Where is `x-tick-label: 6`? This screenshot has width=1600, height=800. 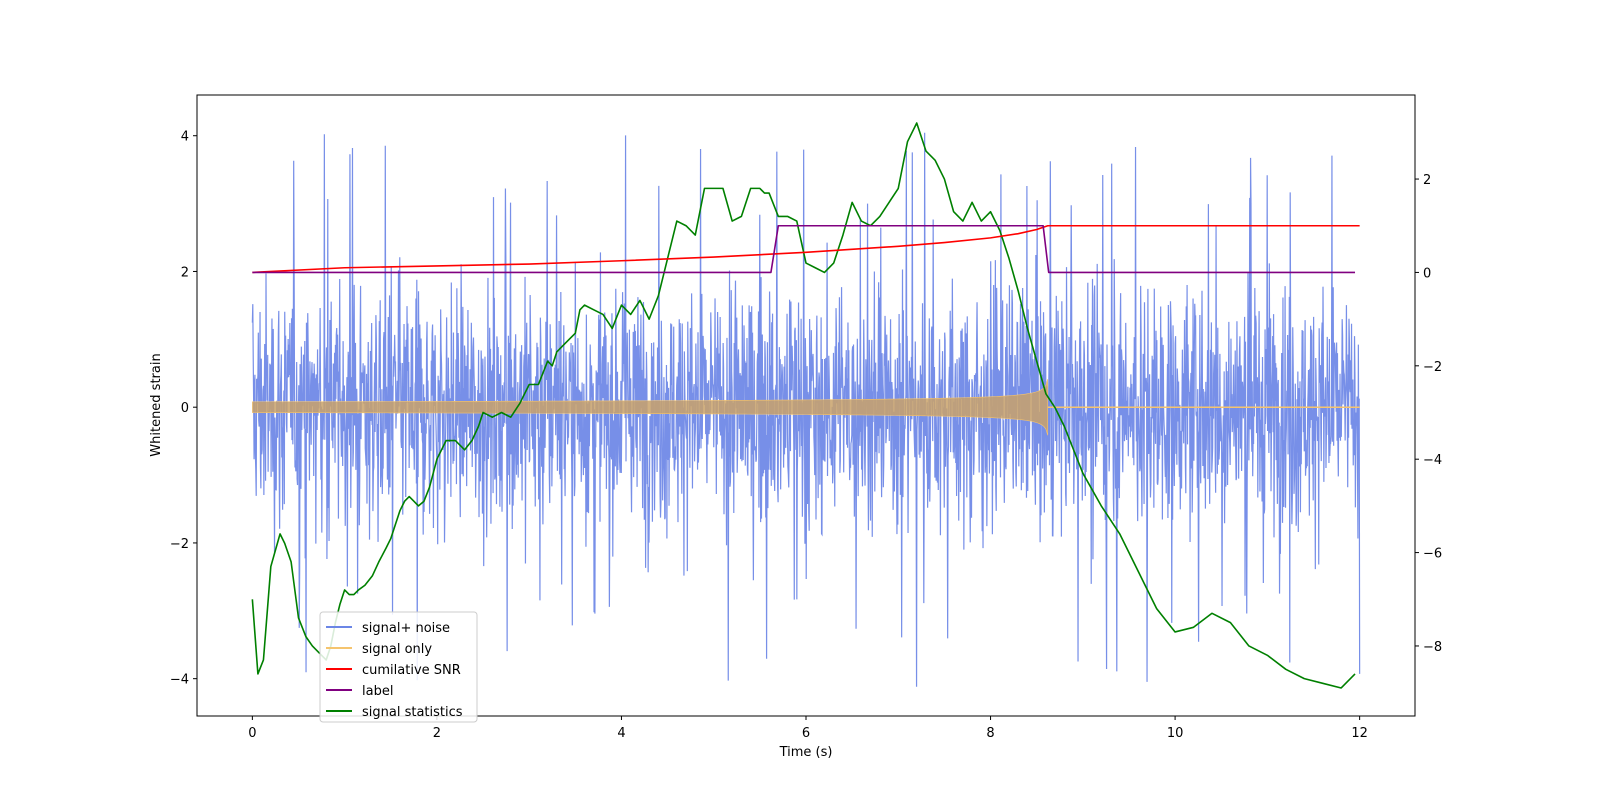 x-tick-label: 6 is located at coordinates (806, 733).